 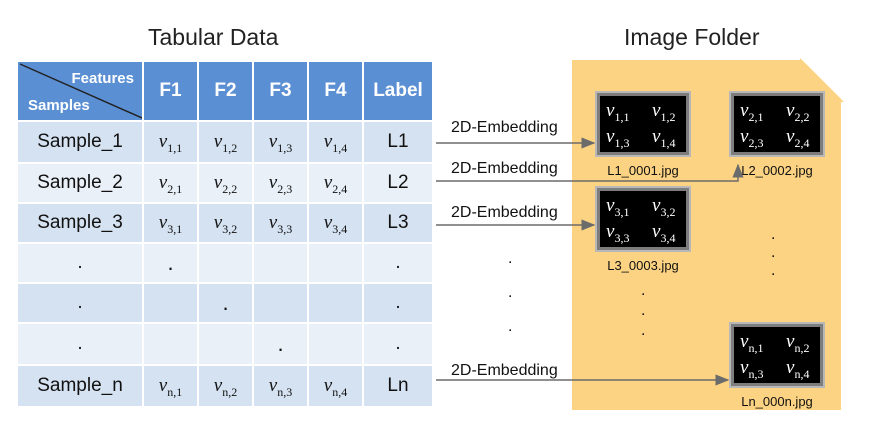 I want to click on feature-cell: vn,2, so click(x=225, y=386).